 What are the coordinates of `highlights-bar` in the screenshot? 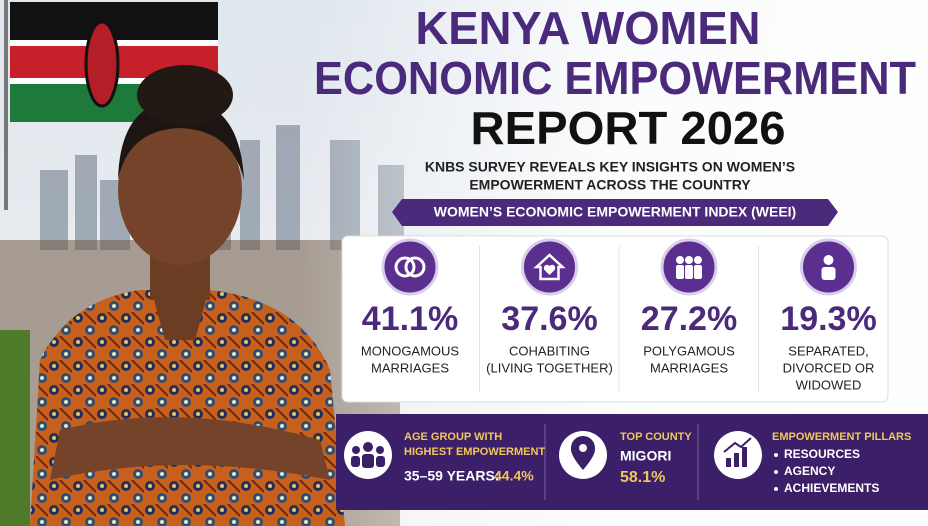 It's located at (632, 462).